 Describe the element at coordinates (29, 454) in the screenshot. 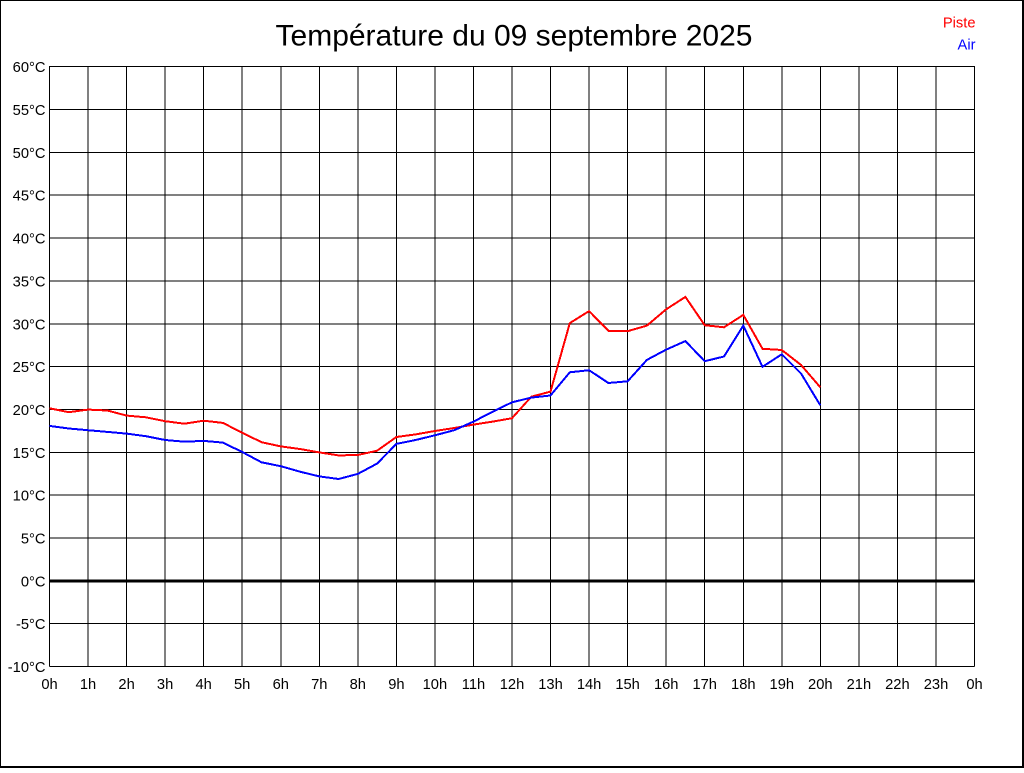

I see `svg-text: 15°C` at that location.